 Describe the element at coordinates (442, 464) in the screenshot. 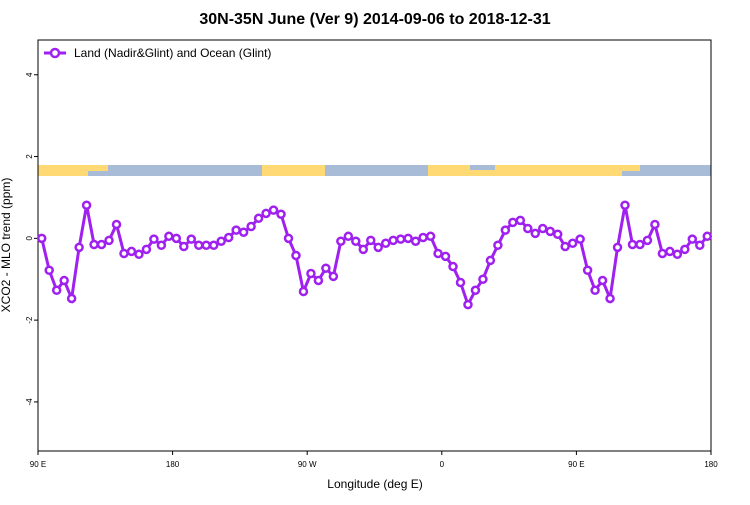

I see `x-tick-label: 0` at that location.